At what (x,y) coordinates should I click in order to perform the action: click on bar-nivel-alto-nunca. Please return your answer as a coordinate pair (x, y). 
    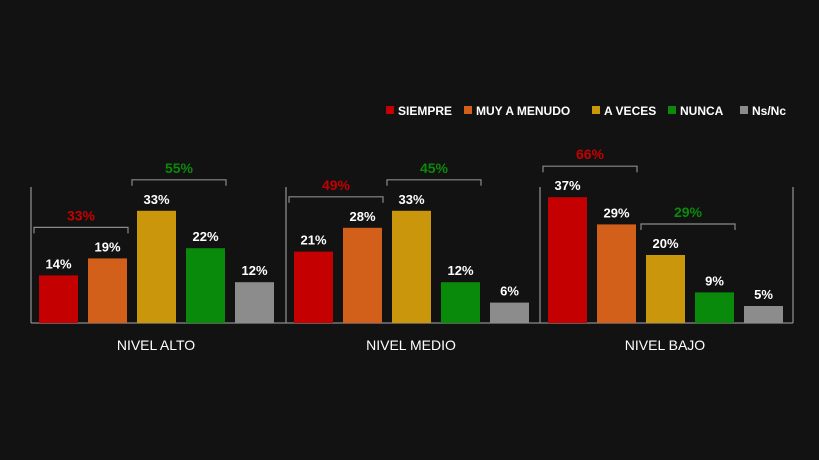
    Looking at the image, I should click on (205, 285).